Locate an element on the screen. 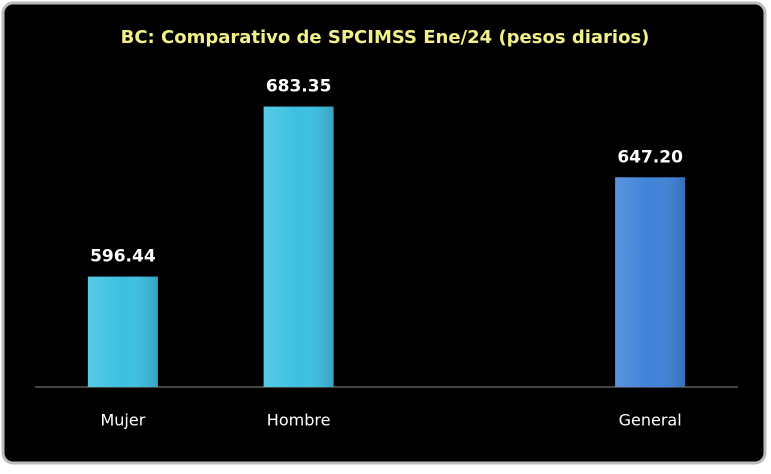 This screenshot has height=474, width=771. value-label: 596.44 is located at coordinates (123, 257).